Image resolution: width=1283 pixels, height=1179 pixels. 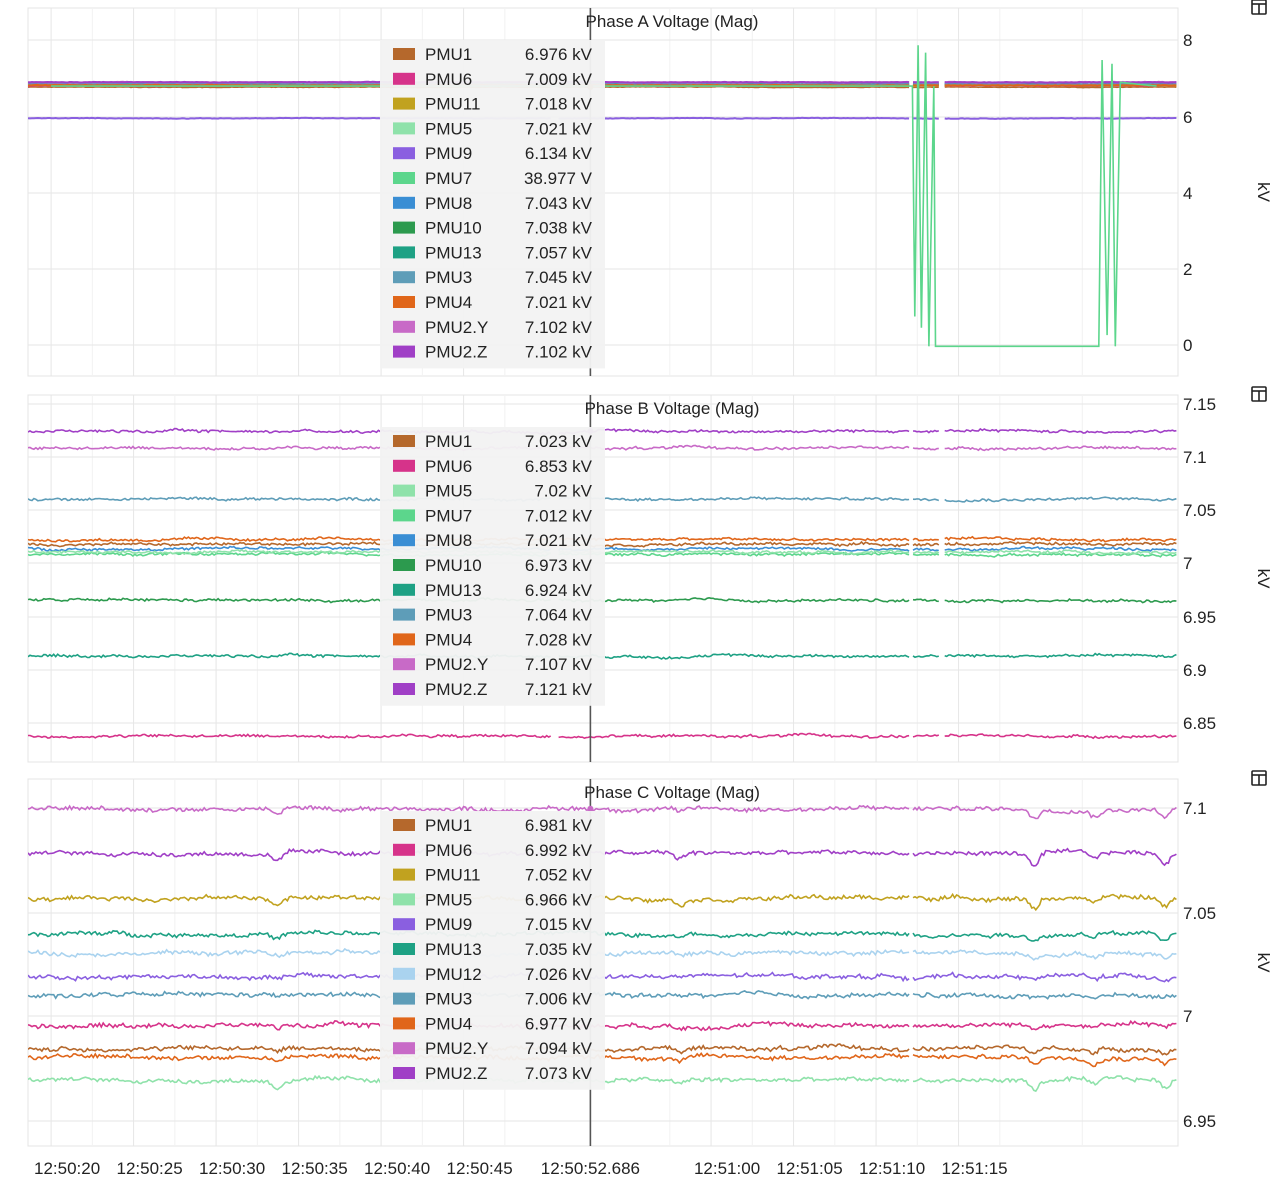 I want to click on legend-item: PMU9 6.134 kV, so click(x=493, y=153).